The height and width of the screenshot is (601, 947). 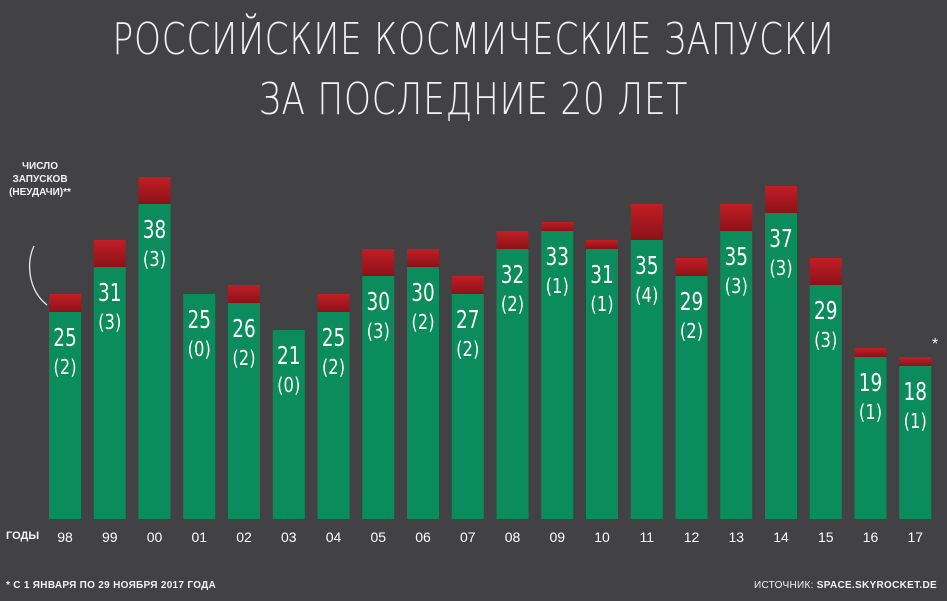 I want to click on source-credit: ИСТОЧНИК: SPACE.SKYROCKET.DE, so click(x=845, y=585).